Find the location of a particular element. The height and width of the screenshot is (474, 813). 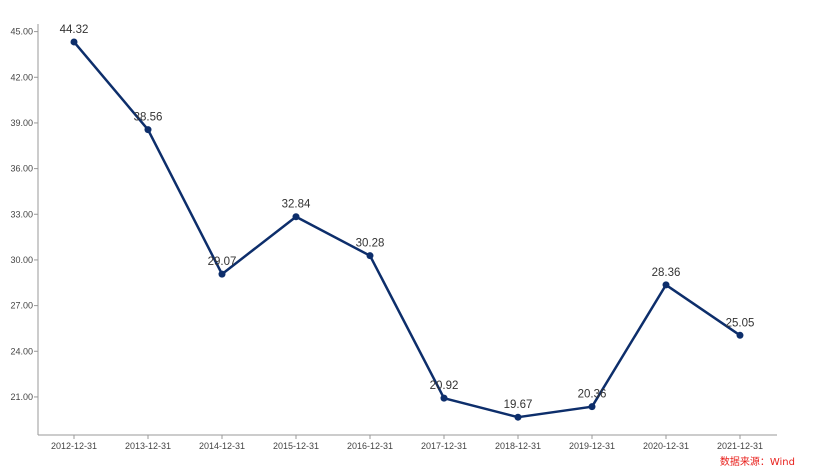

data-label: 19.67 is located at coordinates (518, 405).